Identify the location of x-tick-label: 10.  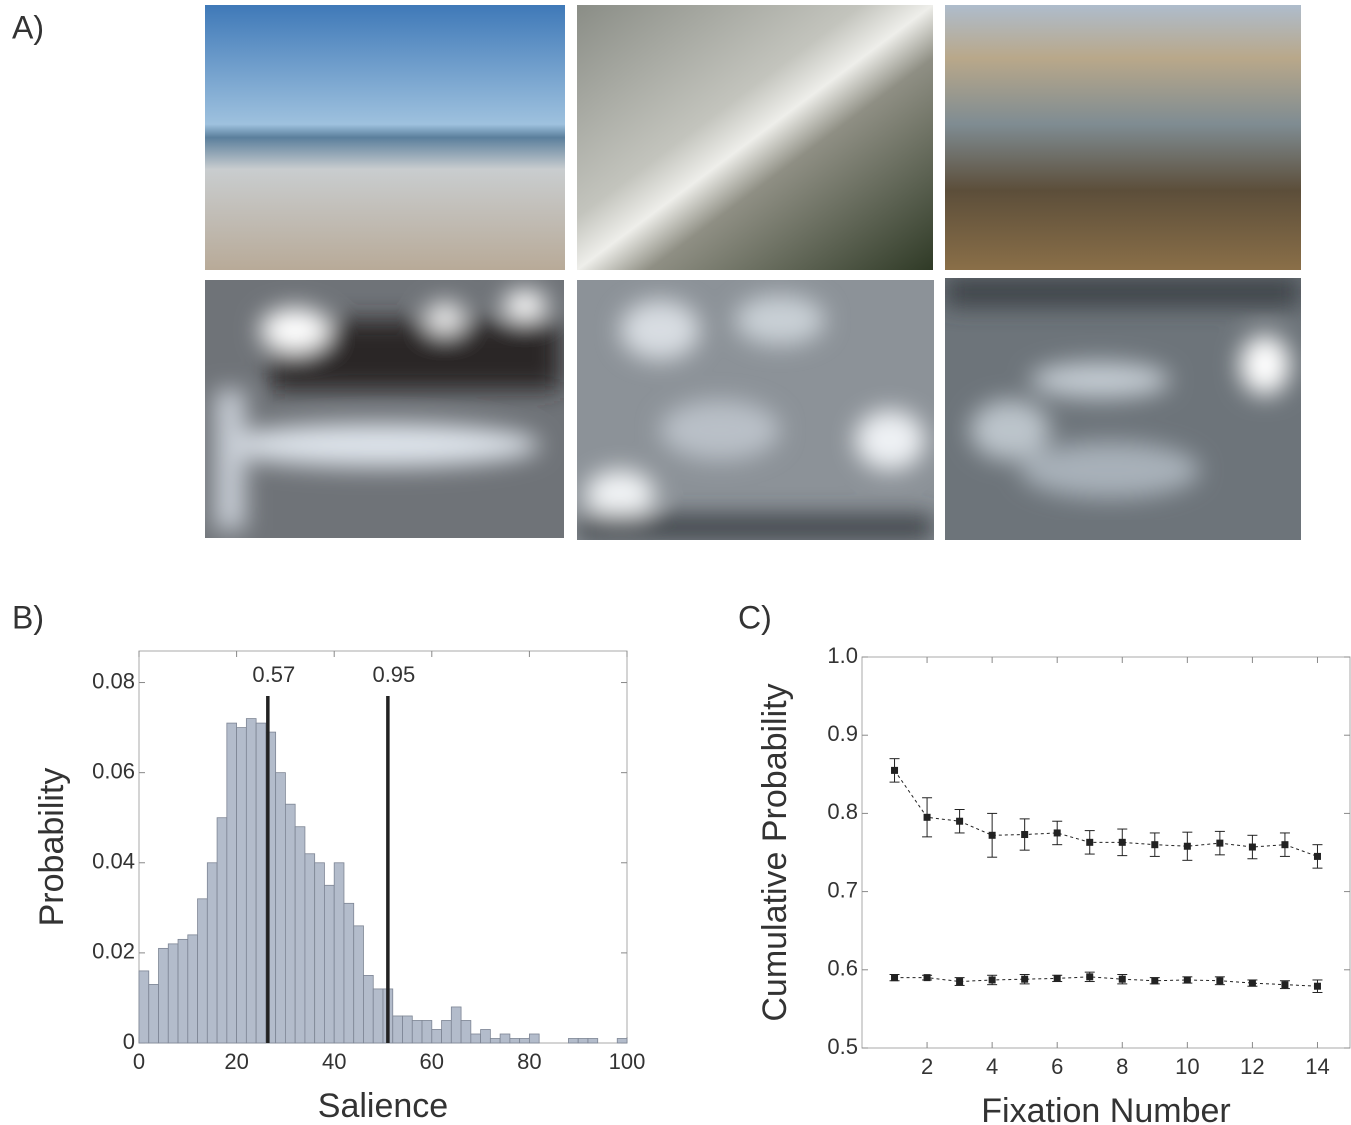
(1187, 1066).